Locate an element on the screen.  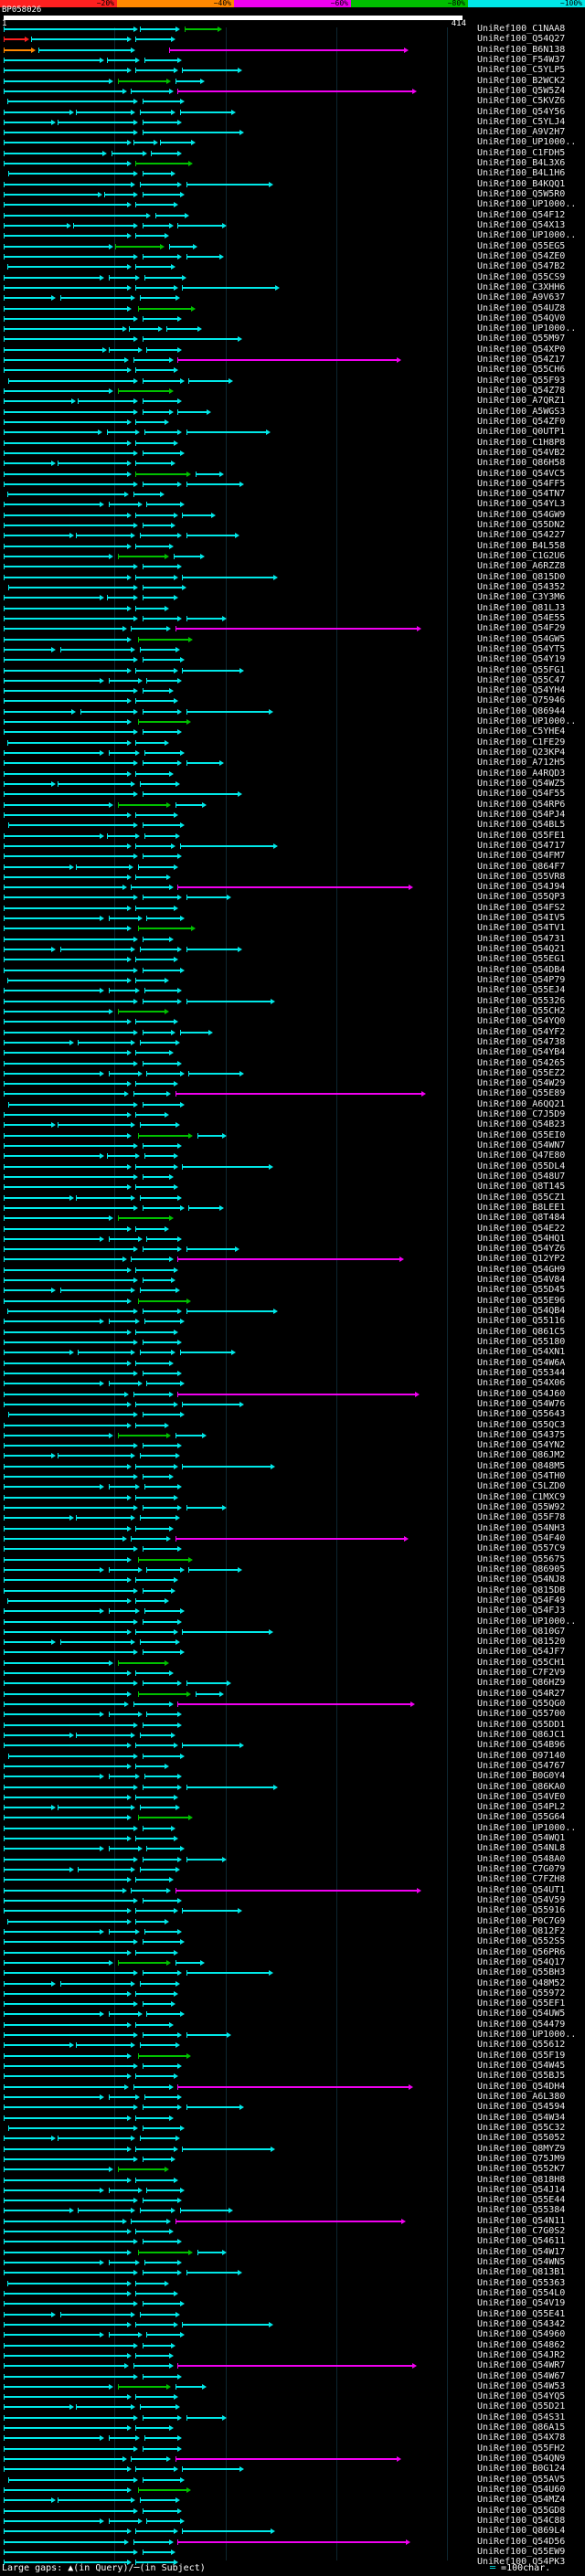
subject-id-label: UniRef100_Q54J94 is located at coordinates (521, 887).